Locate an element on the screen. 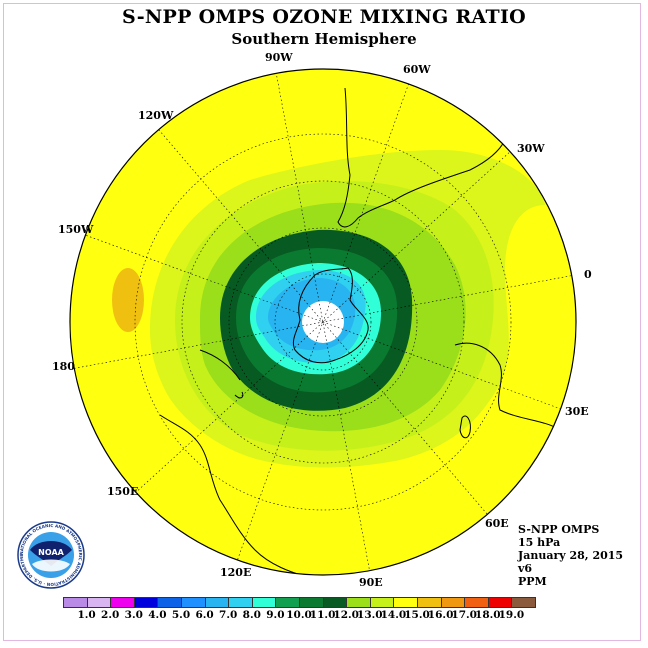  map-subtitle: Southern Hemisphere is located at coordinates (324, 39).